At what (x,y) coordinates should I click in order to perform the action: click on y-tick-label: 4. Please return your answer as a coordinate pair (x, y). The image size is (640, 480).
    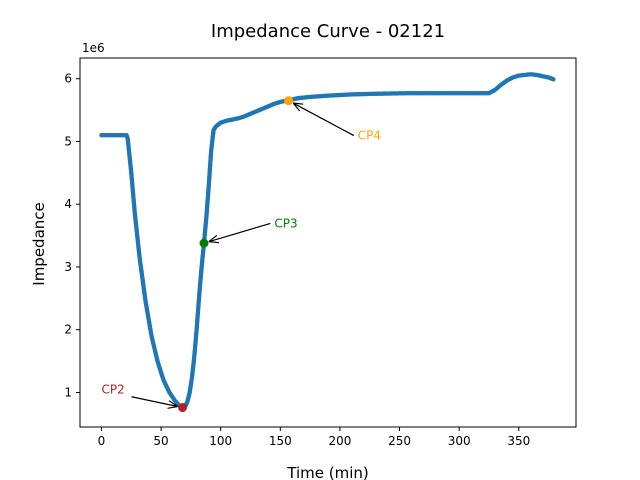
    Looking at the image, I should click on (68, 204).